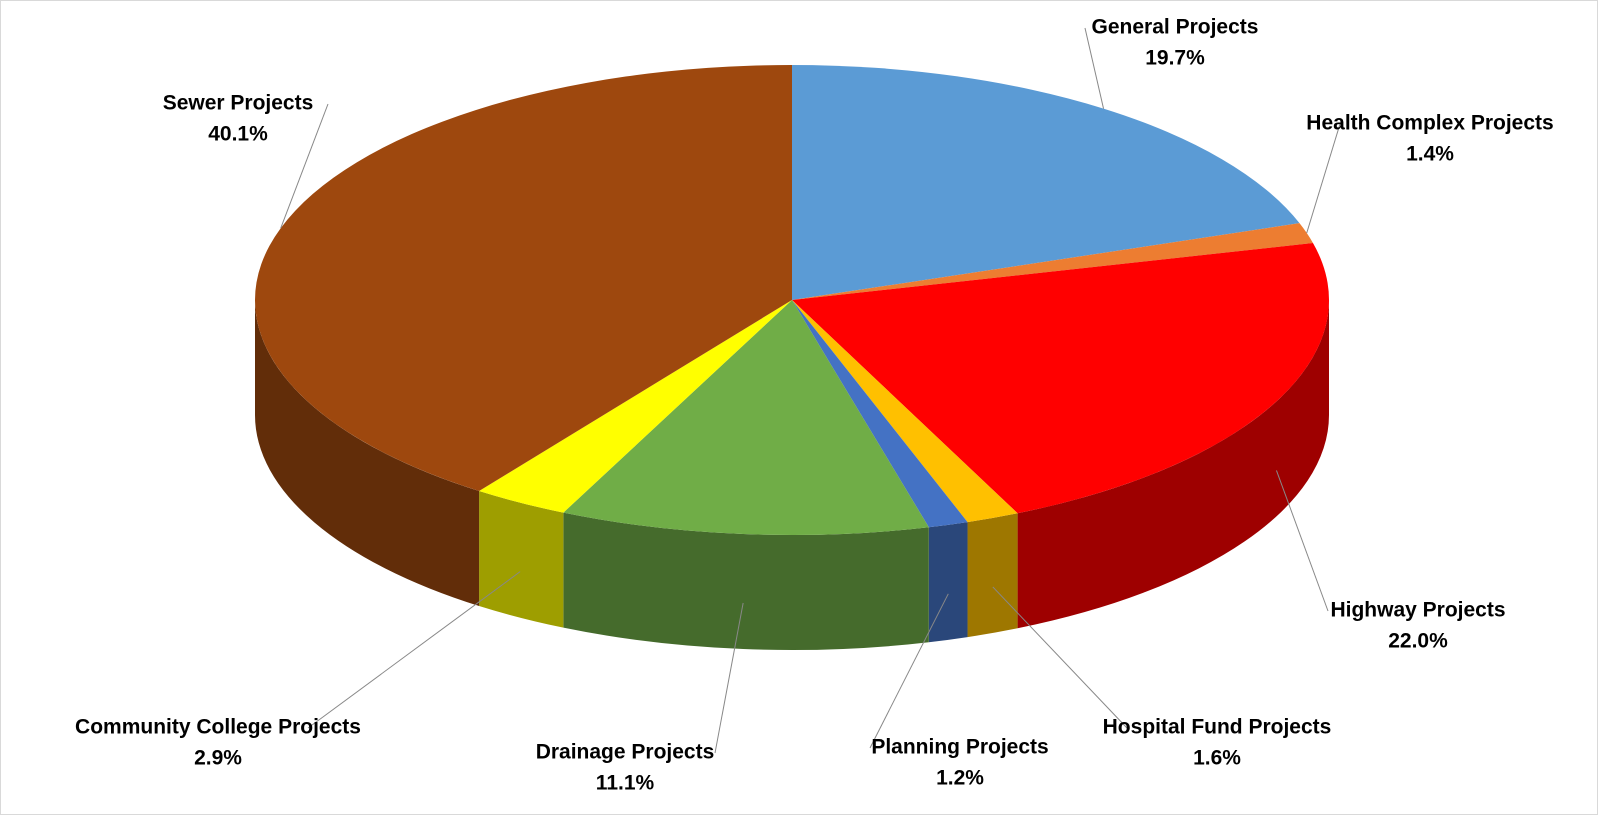  What do you see at coordinates (1175, 58) in the screenshot?
I see `data-label-value: 19.7%` at bounding box center [1175, 58].